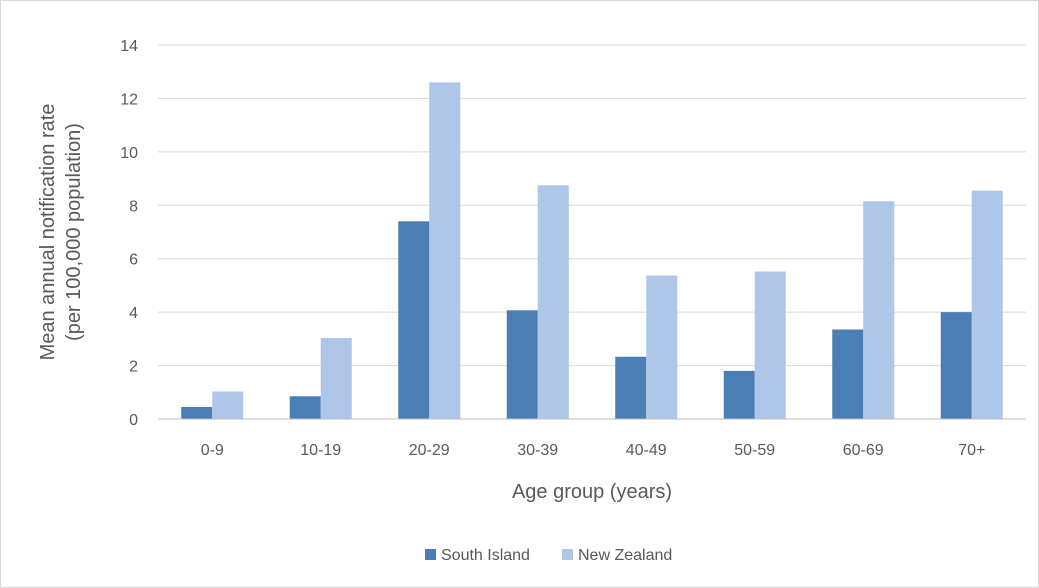  What do you see at coordinates (129, 46) in the screenshot?
I see `y-tick-label: 14` at bounding box center [129, 46].